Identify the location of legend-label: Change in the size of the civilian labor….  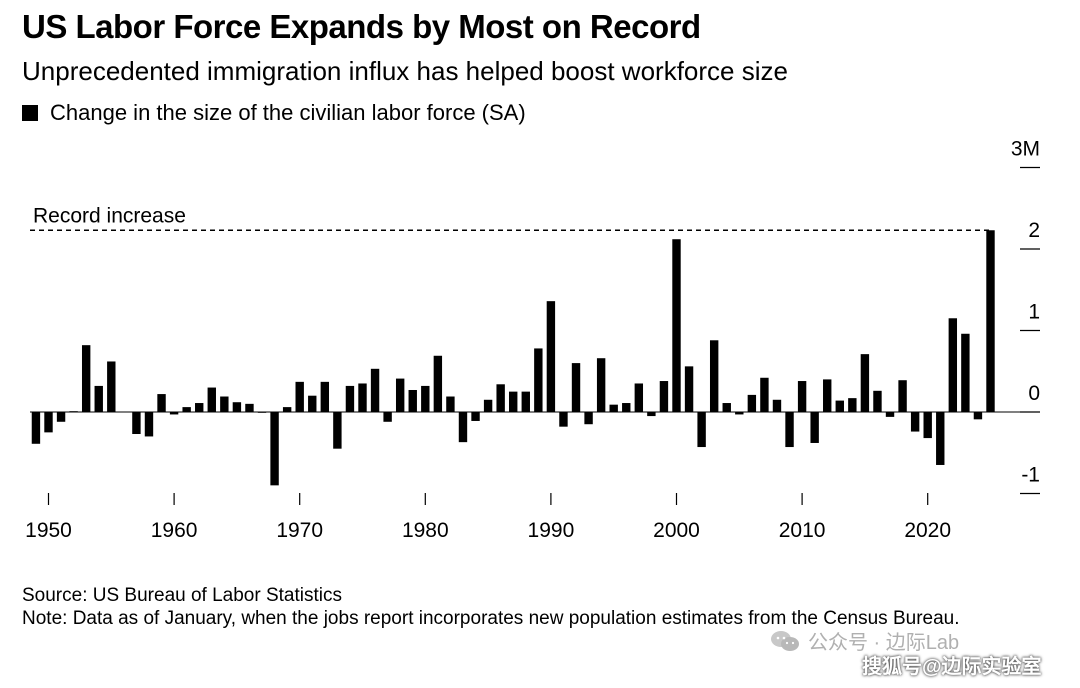
(288, 112).